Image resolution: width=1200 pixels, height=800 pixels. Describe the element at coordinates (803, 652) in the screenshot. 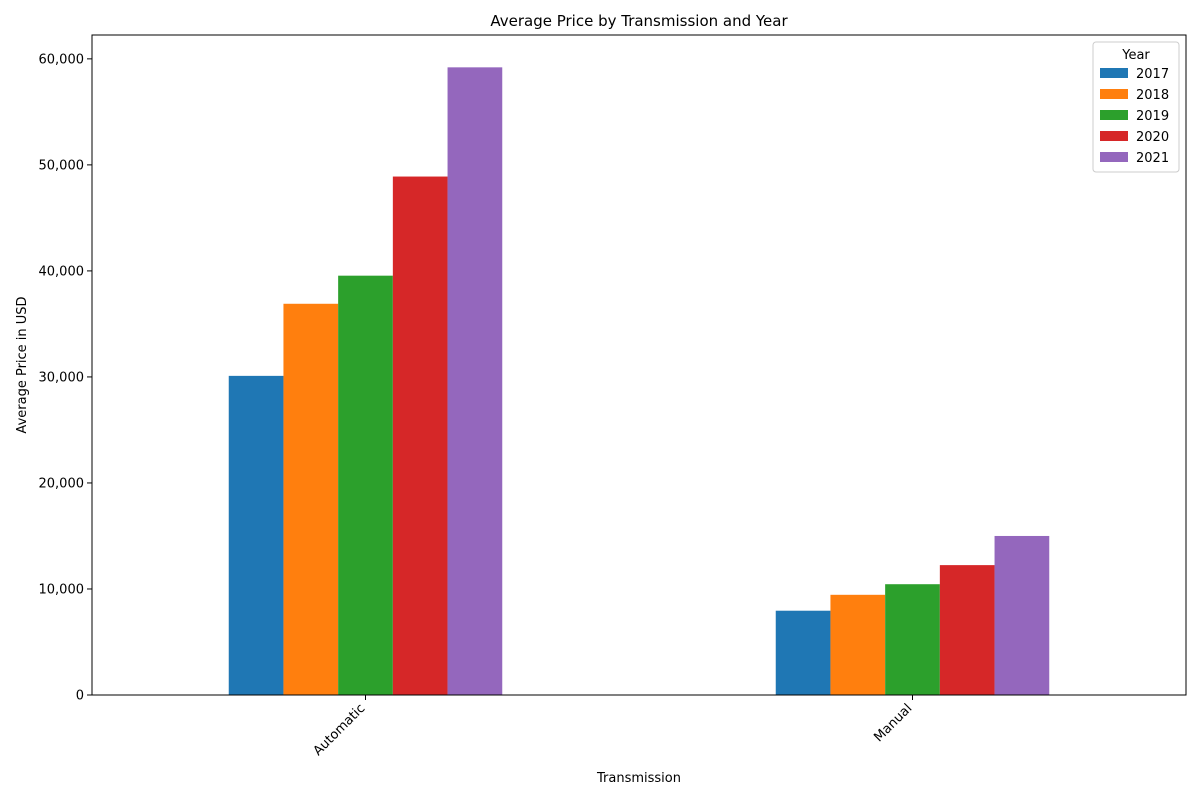

I see `bar-manual-2017` at that location.